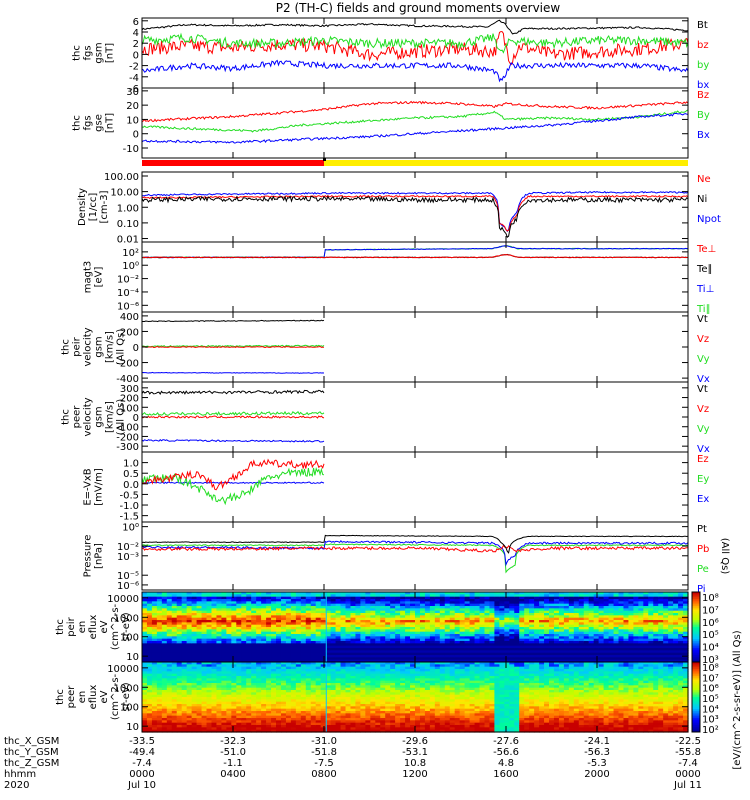 This screenshot has width=750, height=800. Describe the element at coordinates (597, 763) in the screenshot. I see `time-axis-value: -5.3` at that location.